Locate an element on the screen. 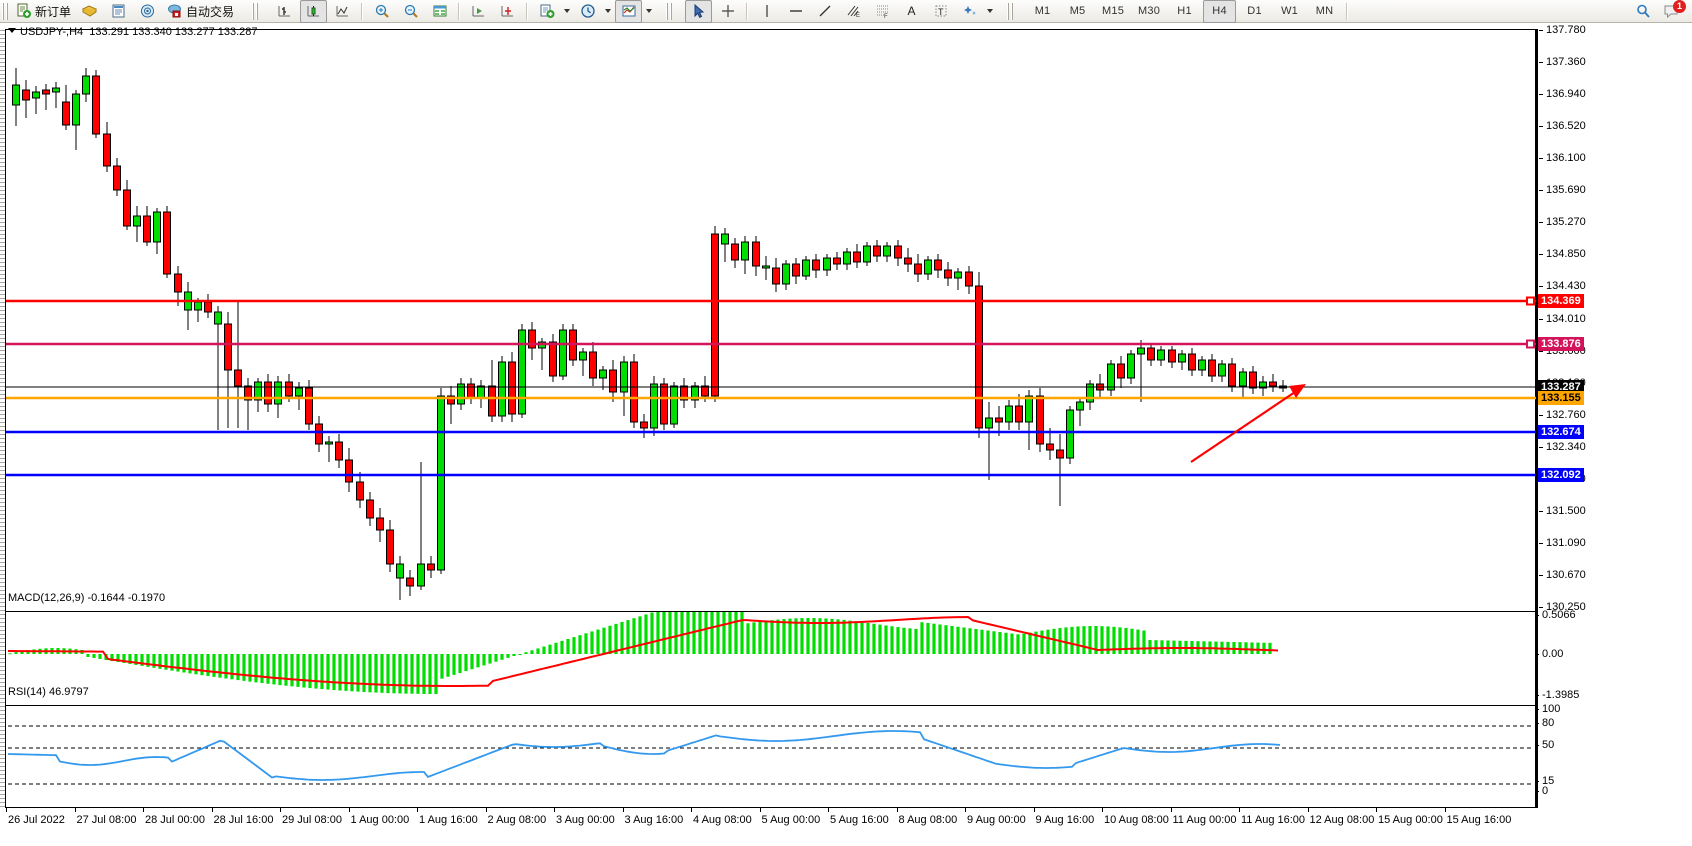 Image resolution: width=1692 pixels, height=846 pixels. timeframe-h1: H1 is located at coordinates (1184, 11).